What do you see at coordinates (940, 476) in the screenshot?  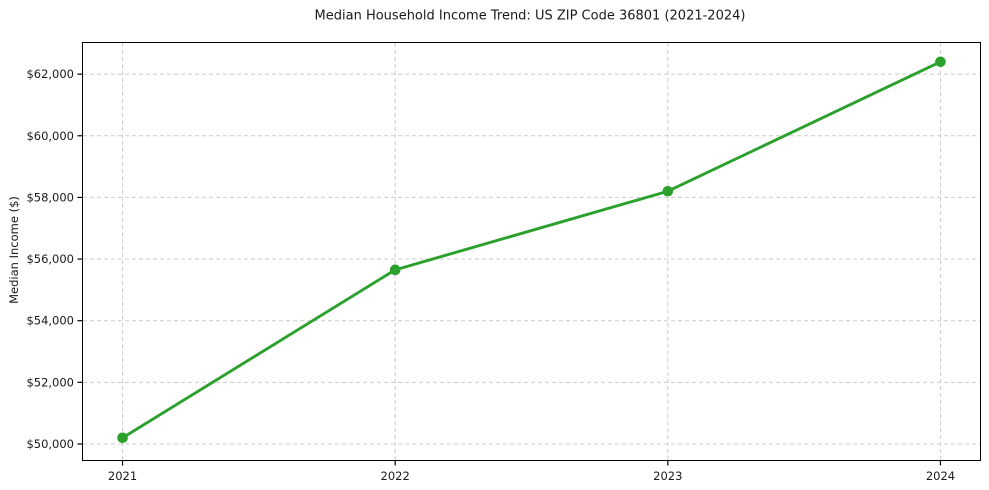 I see `xtick-label: 2024` at bounding box center [940, 476].